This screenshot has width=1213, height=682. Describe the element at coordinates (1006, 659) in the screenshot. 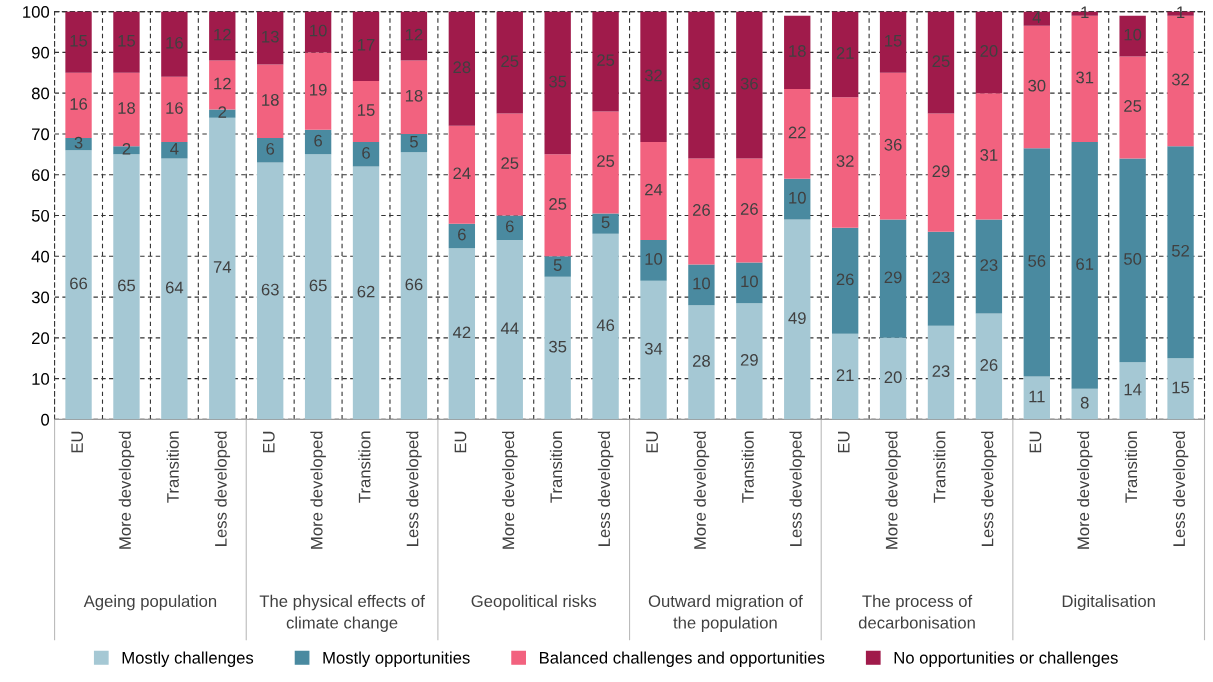

I see `legend-label: No opportunities or challenges` at that location.